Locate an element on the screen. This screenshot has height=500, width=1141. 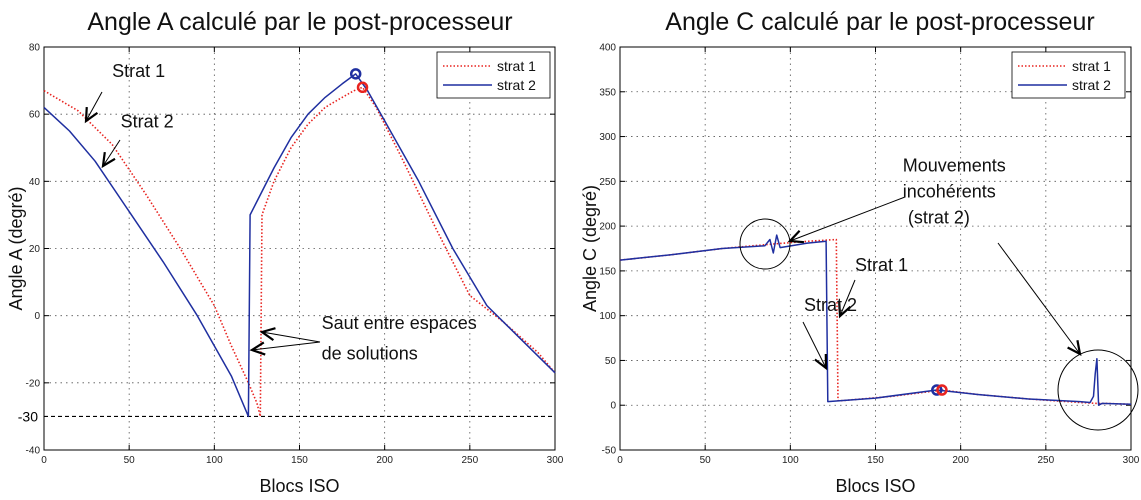
annotation-text: (strat 2) is located at coordinates (939, 217).